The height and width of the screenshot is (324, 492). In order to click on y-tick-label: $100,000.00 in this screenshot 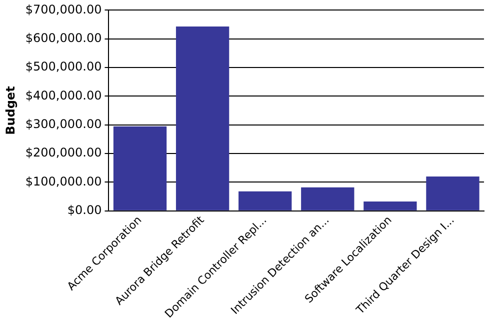, I will do `click(63, 181)`.